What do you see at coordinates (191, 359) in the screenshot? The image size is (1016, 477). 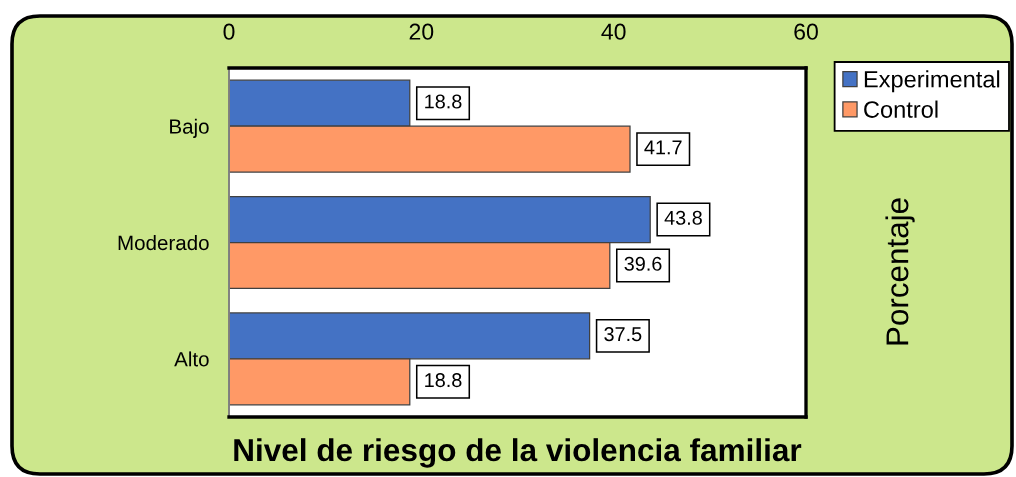 I see `y-tick-label: Alto` at bounding box center [191, 359].